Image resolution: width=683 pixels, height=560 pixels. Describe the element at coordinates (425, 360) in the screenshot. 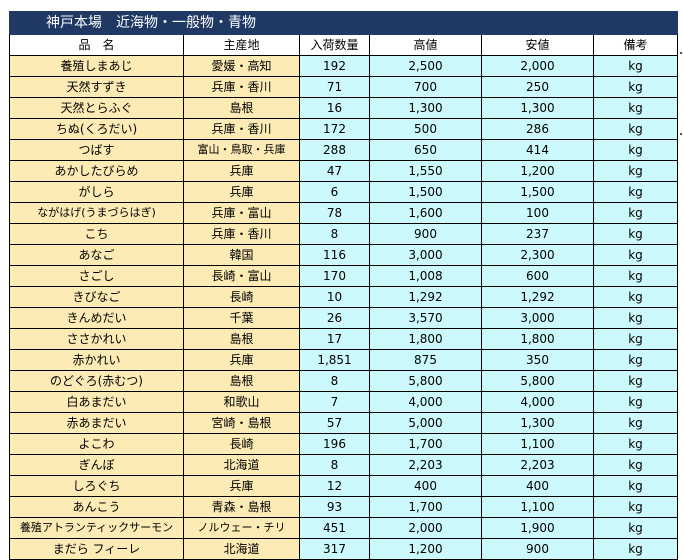

I see `cell-high: 875` at that location.